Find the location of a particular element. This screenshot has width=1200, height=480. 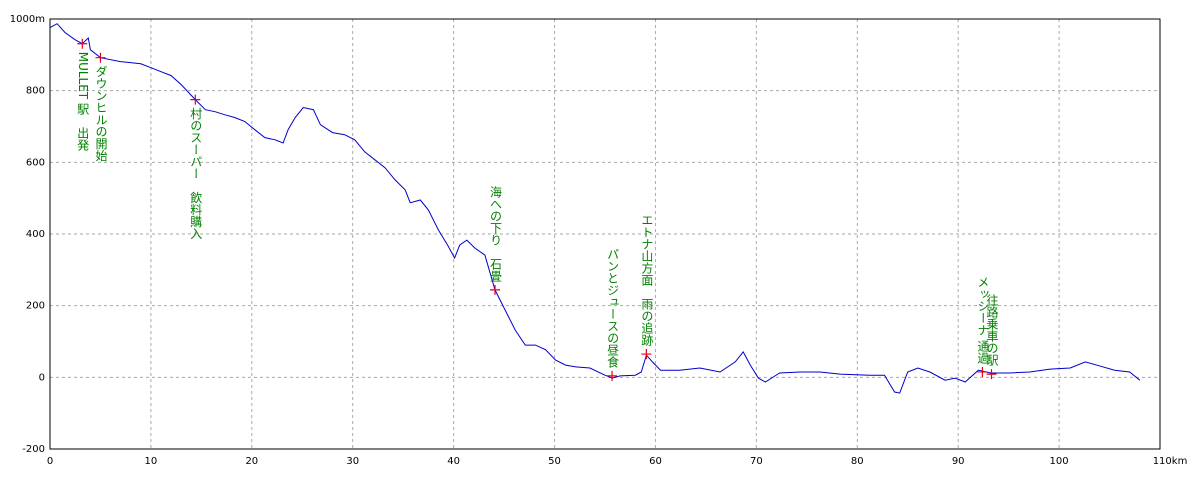

y-tick-label: 800 is located at coordinates (35, 91).